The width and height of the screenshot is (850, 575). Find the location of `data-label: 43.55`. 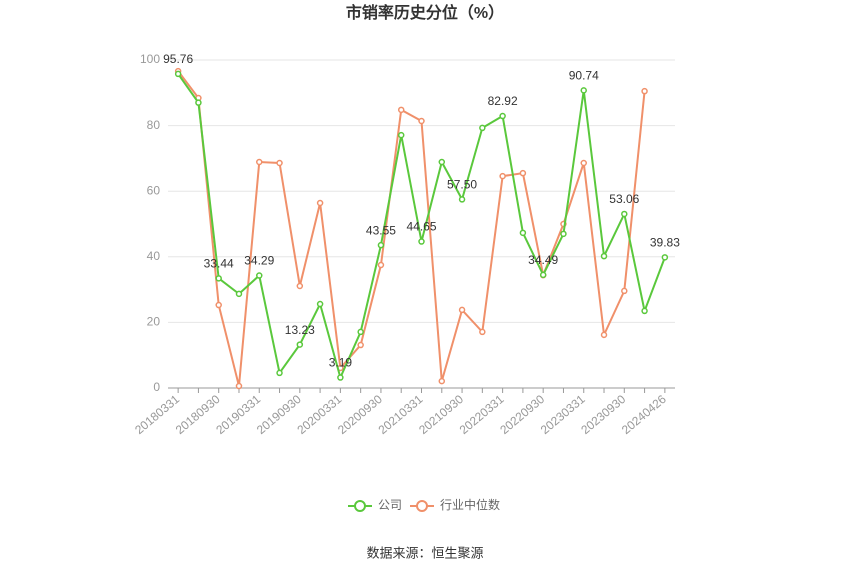

data-label: 43.55 is located at coordinates (381, 230).